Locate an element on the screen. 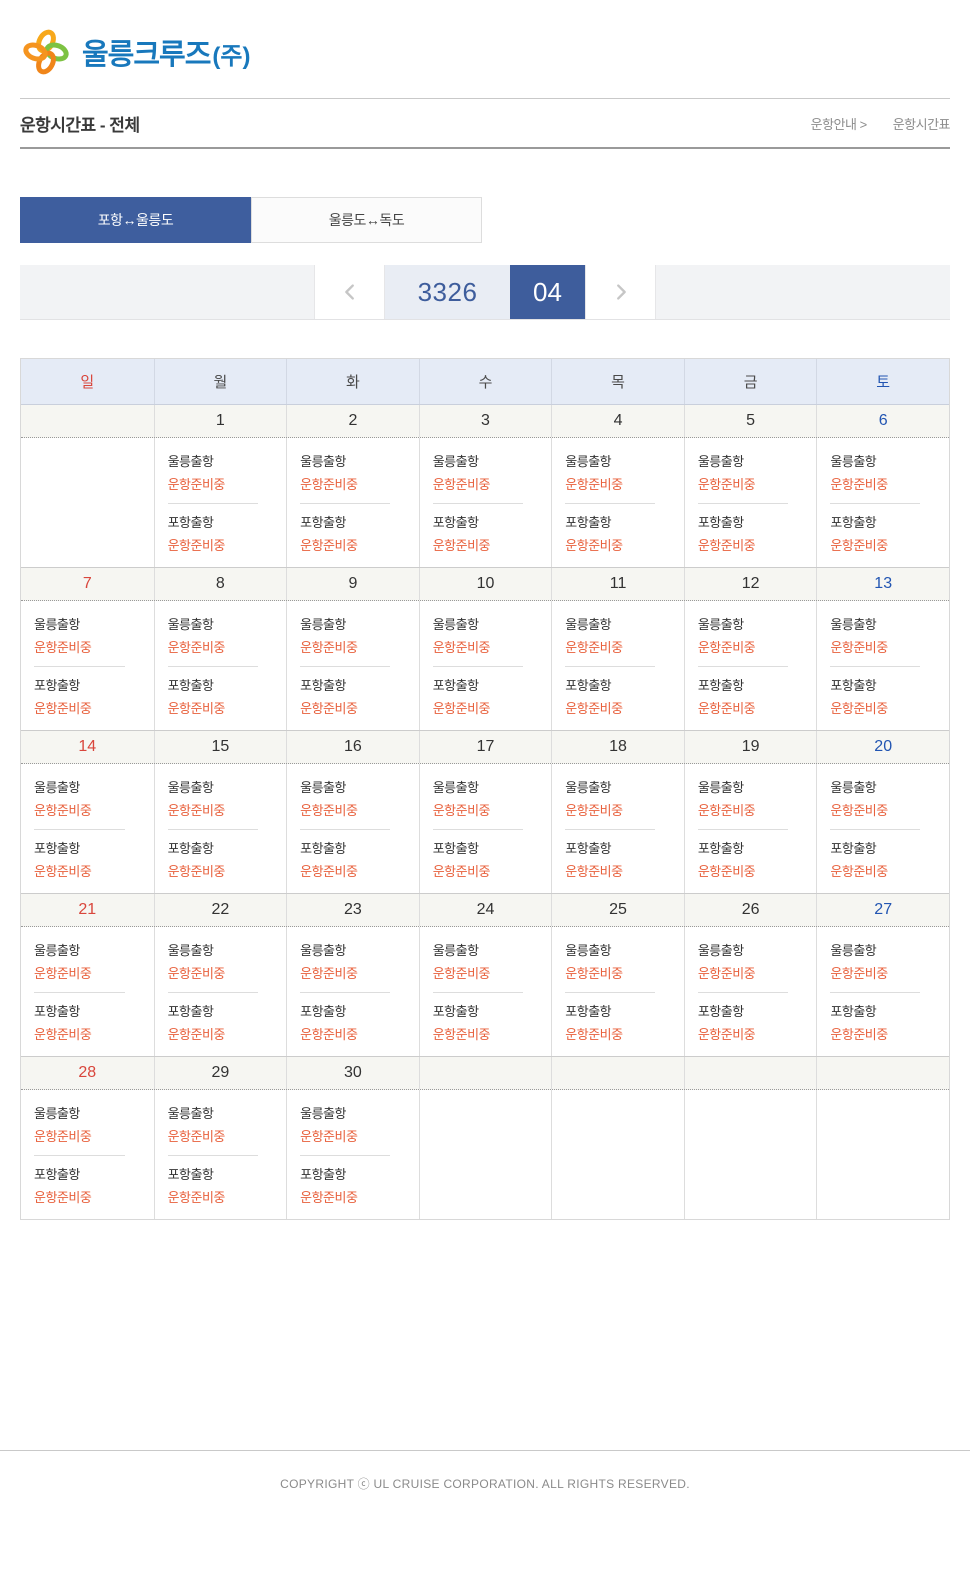 The width and height of the screenshot is (970, 1582). day-number: 23 is located at coordinates (352, 910).